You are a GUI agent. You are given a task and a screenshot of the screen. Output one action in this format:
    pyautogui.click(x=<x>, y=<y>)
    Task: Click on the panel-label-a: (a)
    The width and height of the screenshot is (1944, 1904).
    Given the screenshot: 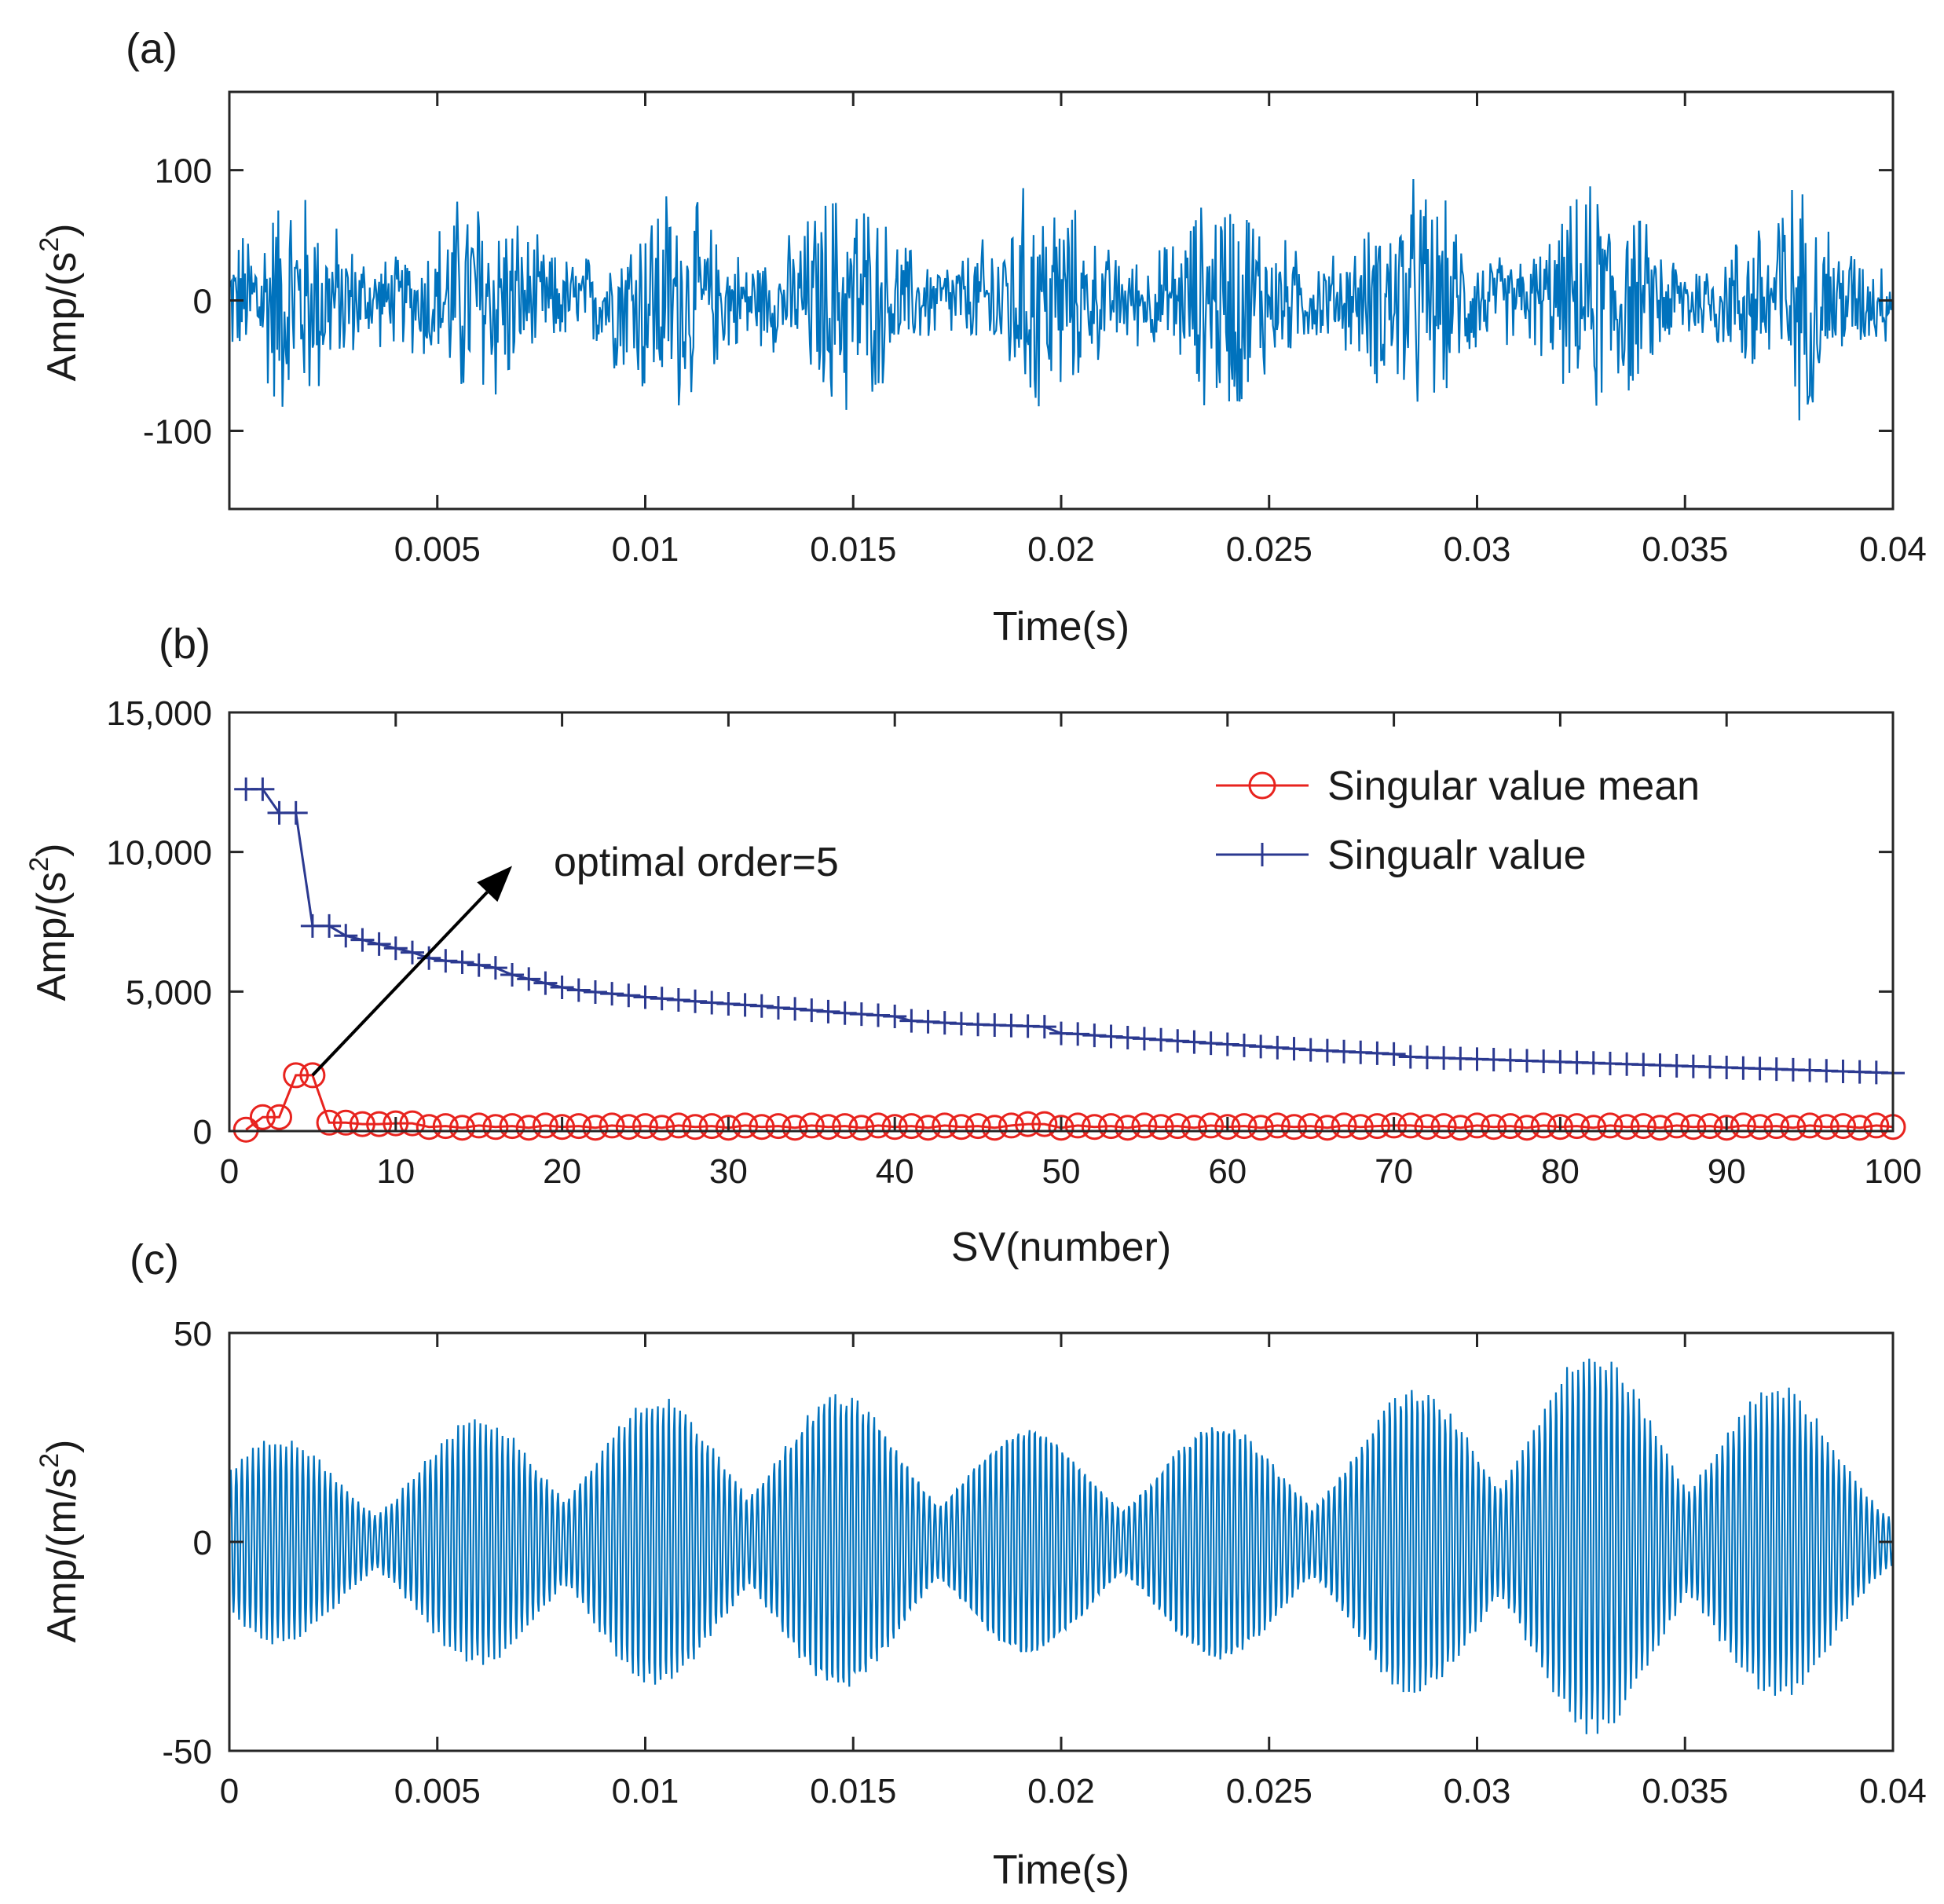 What is the action you would take?
    pyautogui.click(x=152, y=48)
    